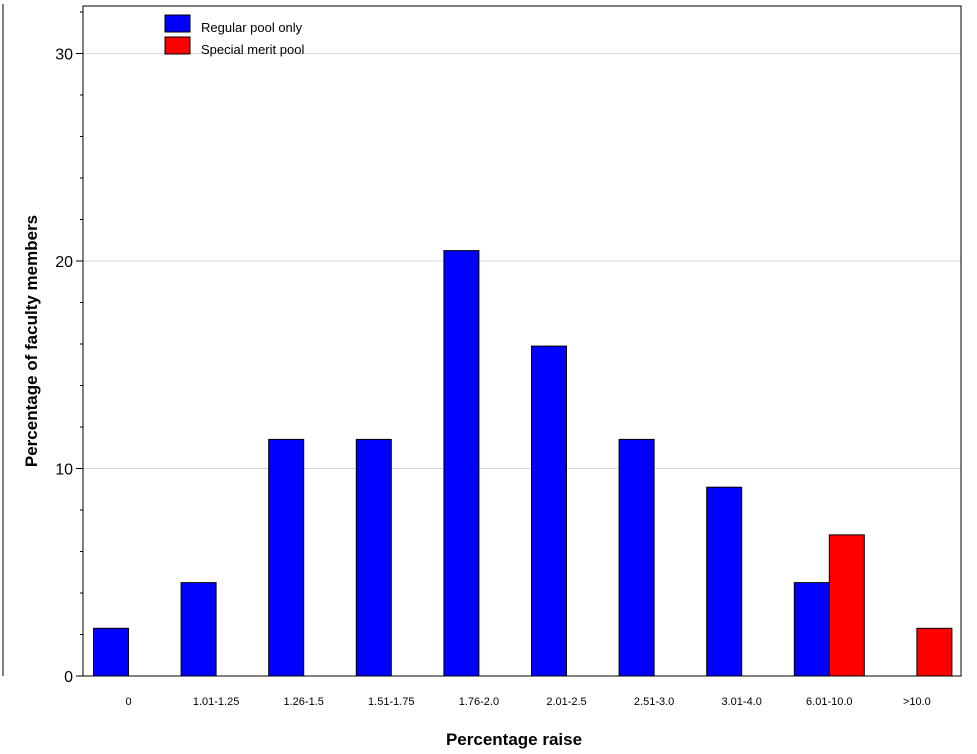  I want to click on x-category-label: 1.76-2.0, so click(479, 702).